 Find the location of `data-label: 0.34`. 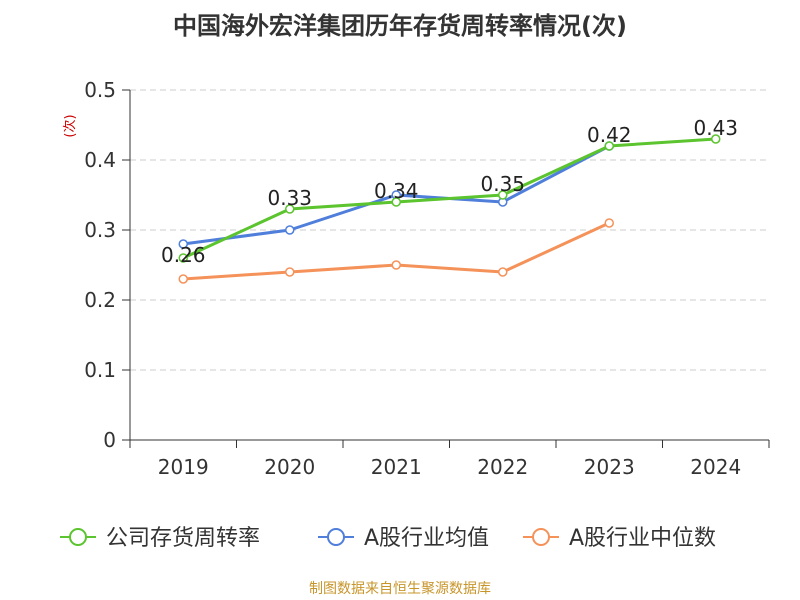

data-label: 0.34 is located at coordinates (396, 191).